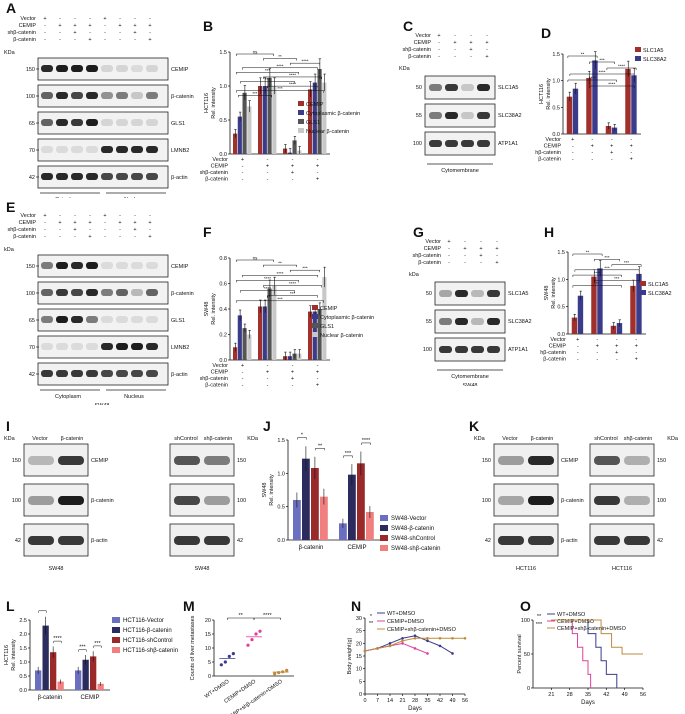 Image resolution: width=685 pixels, height=714 pixels. What do you see at coordinates (223, 285) in the screenshot?
I see `y-tick-label: 0.6` at bounding box center [223, 285].